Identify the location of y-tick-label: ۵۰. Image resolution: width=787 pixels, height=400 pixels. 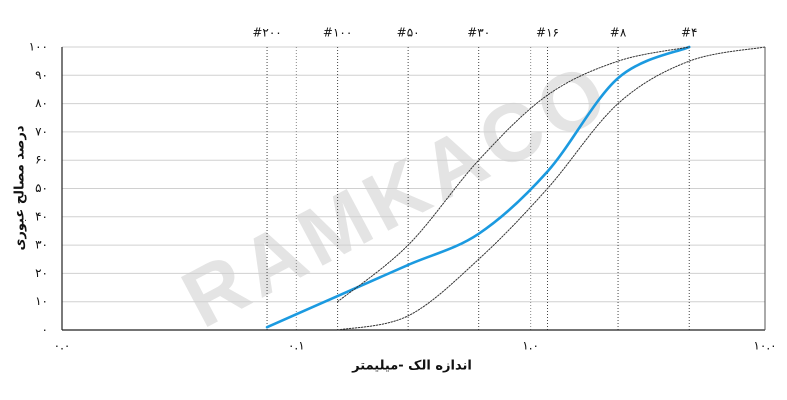
(41, 188).